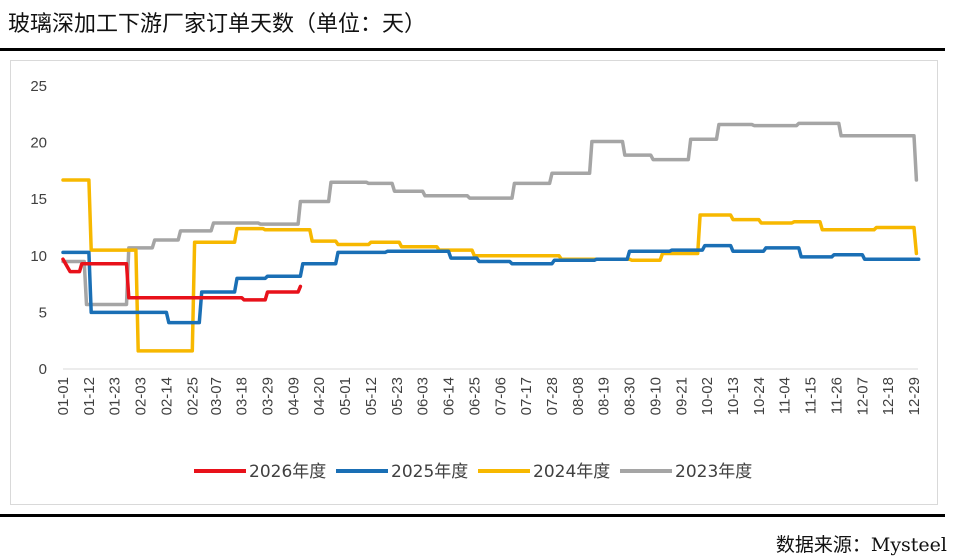 The height and width of the screenshot is (560, 961). Describe the element at coordinates (216, 396) in the screenshot. I see `x-tick-label: 03-07` at that location.